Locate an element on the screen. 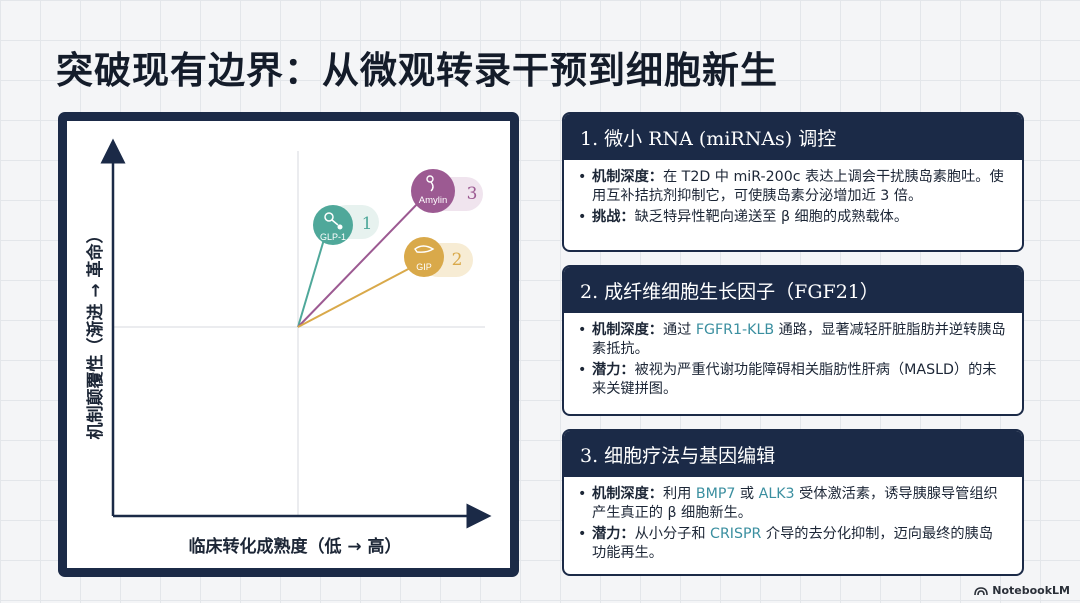  point-label-gip: GIP is located at coordinates (424, 267).